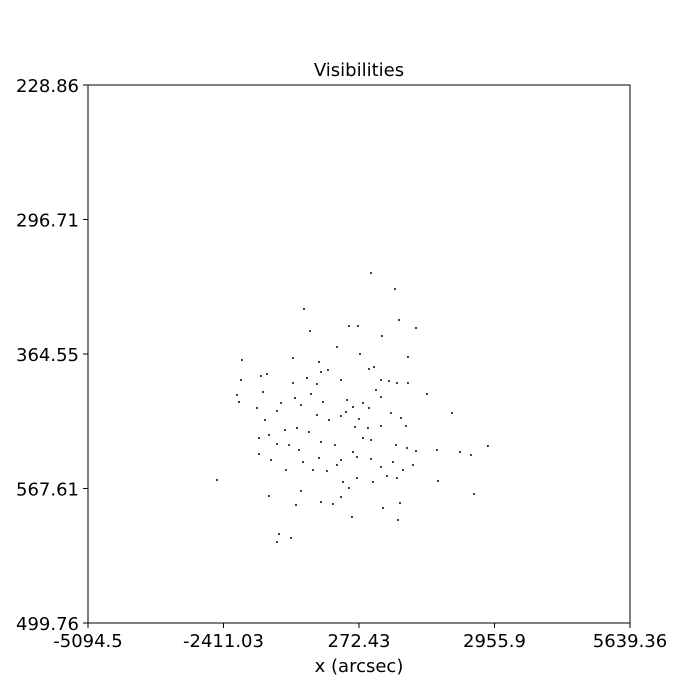 This screenshot has width=700, height=700. I want to click on x-tick-label: -5094.5, so click(87, 641).